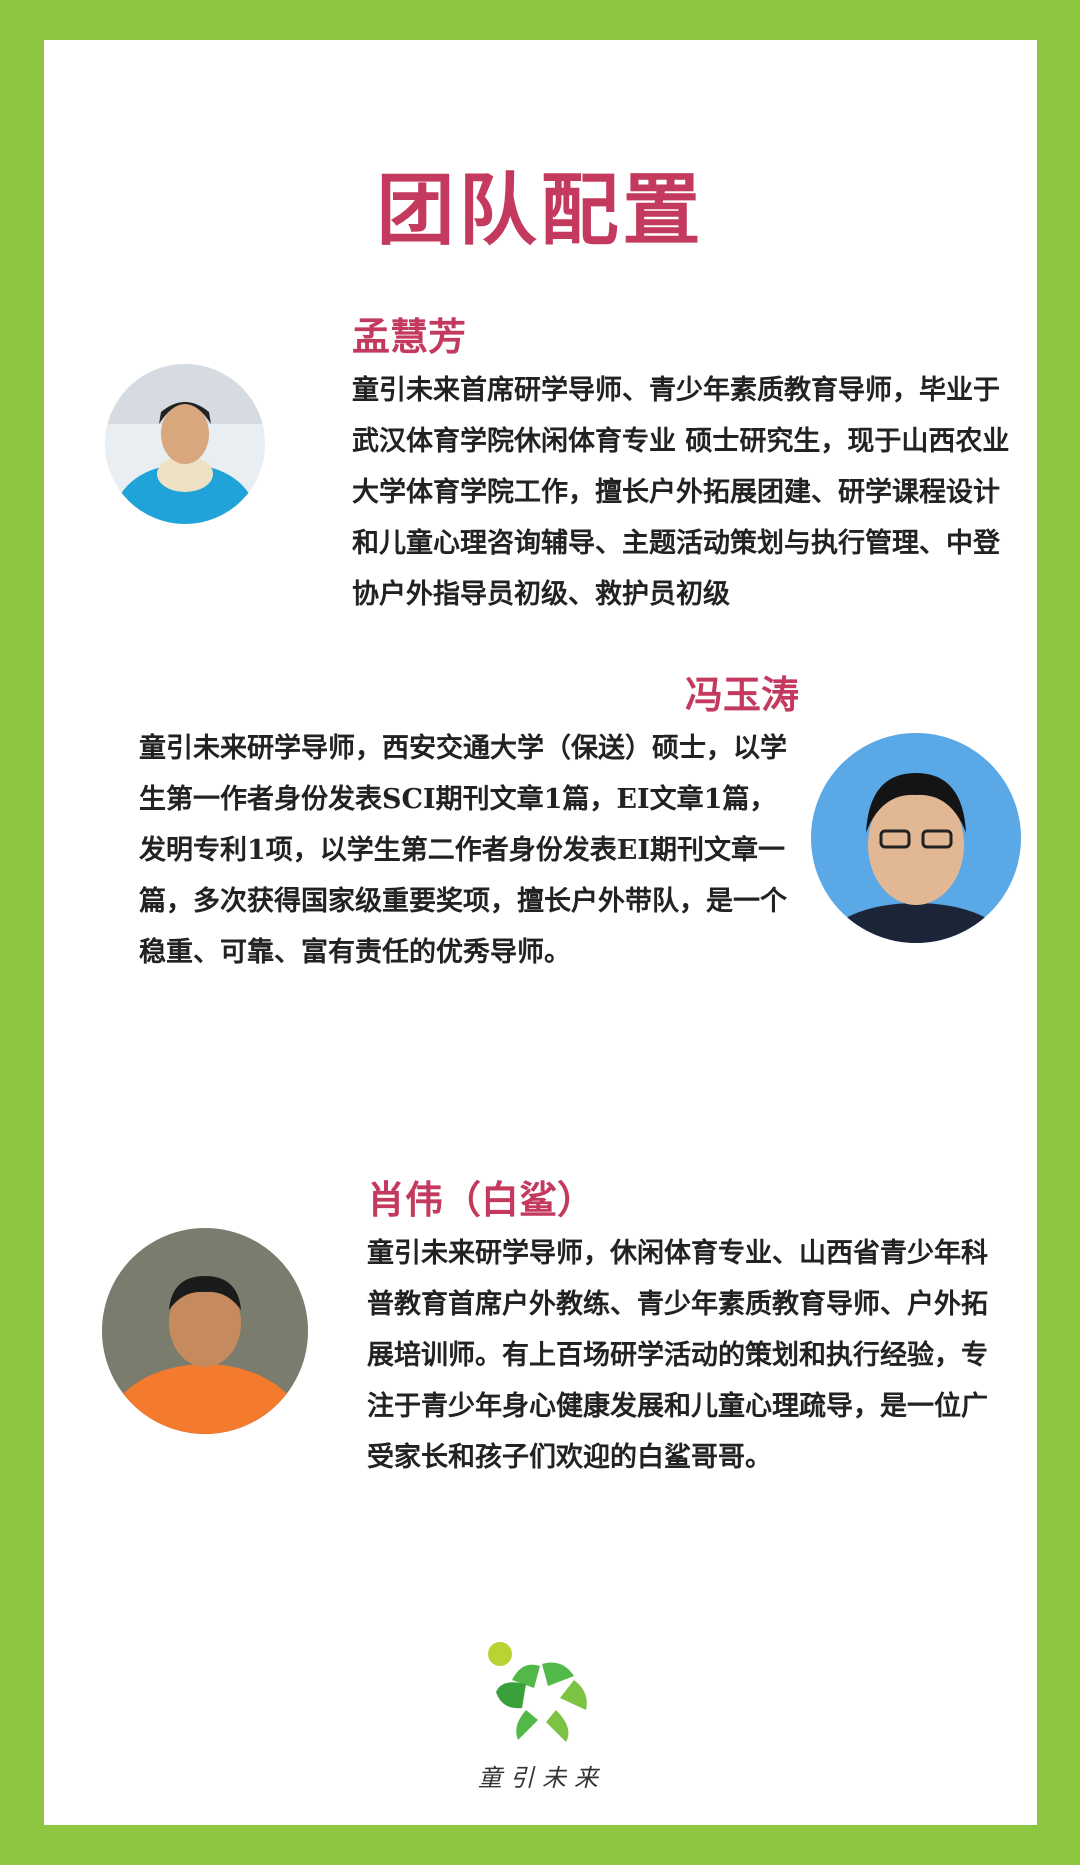 This screenshot has height=1865, width=1080. I want to click on logo-text: 童引未来, so click(542, 1778).